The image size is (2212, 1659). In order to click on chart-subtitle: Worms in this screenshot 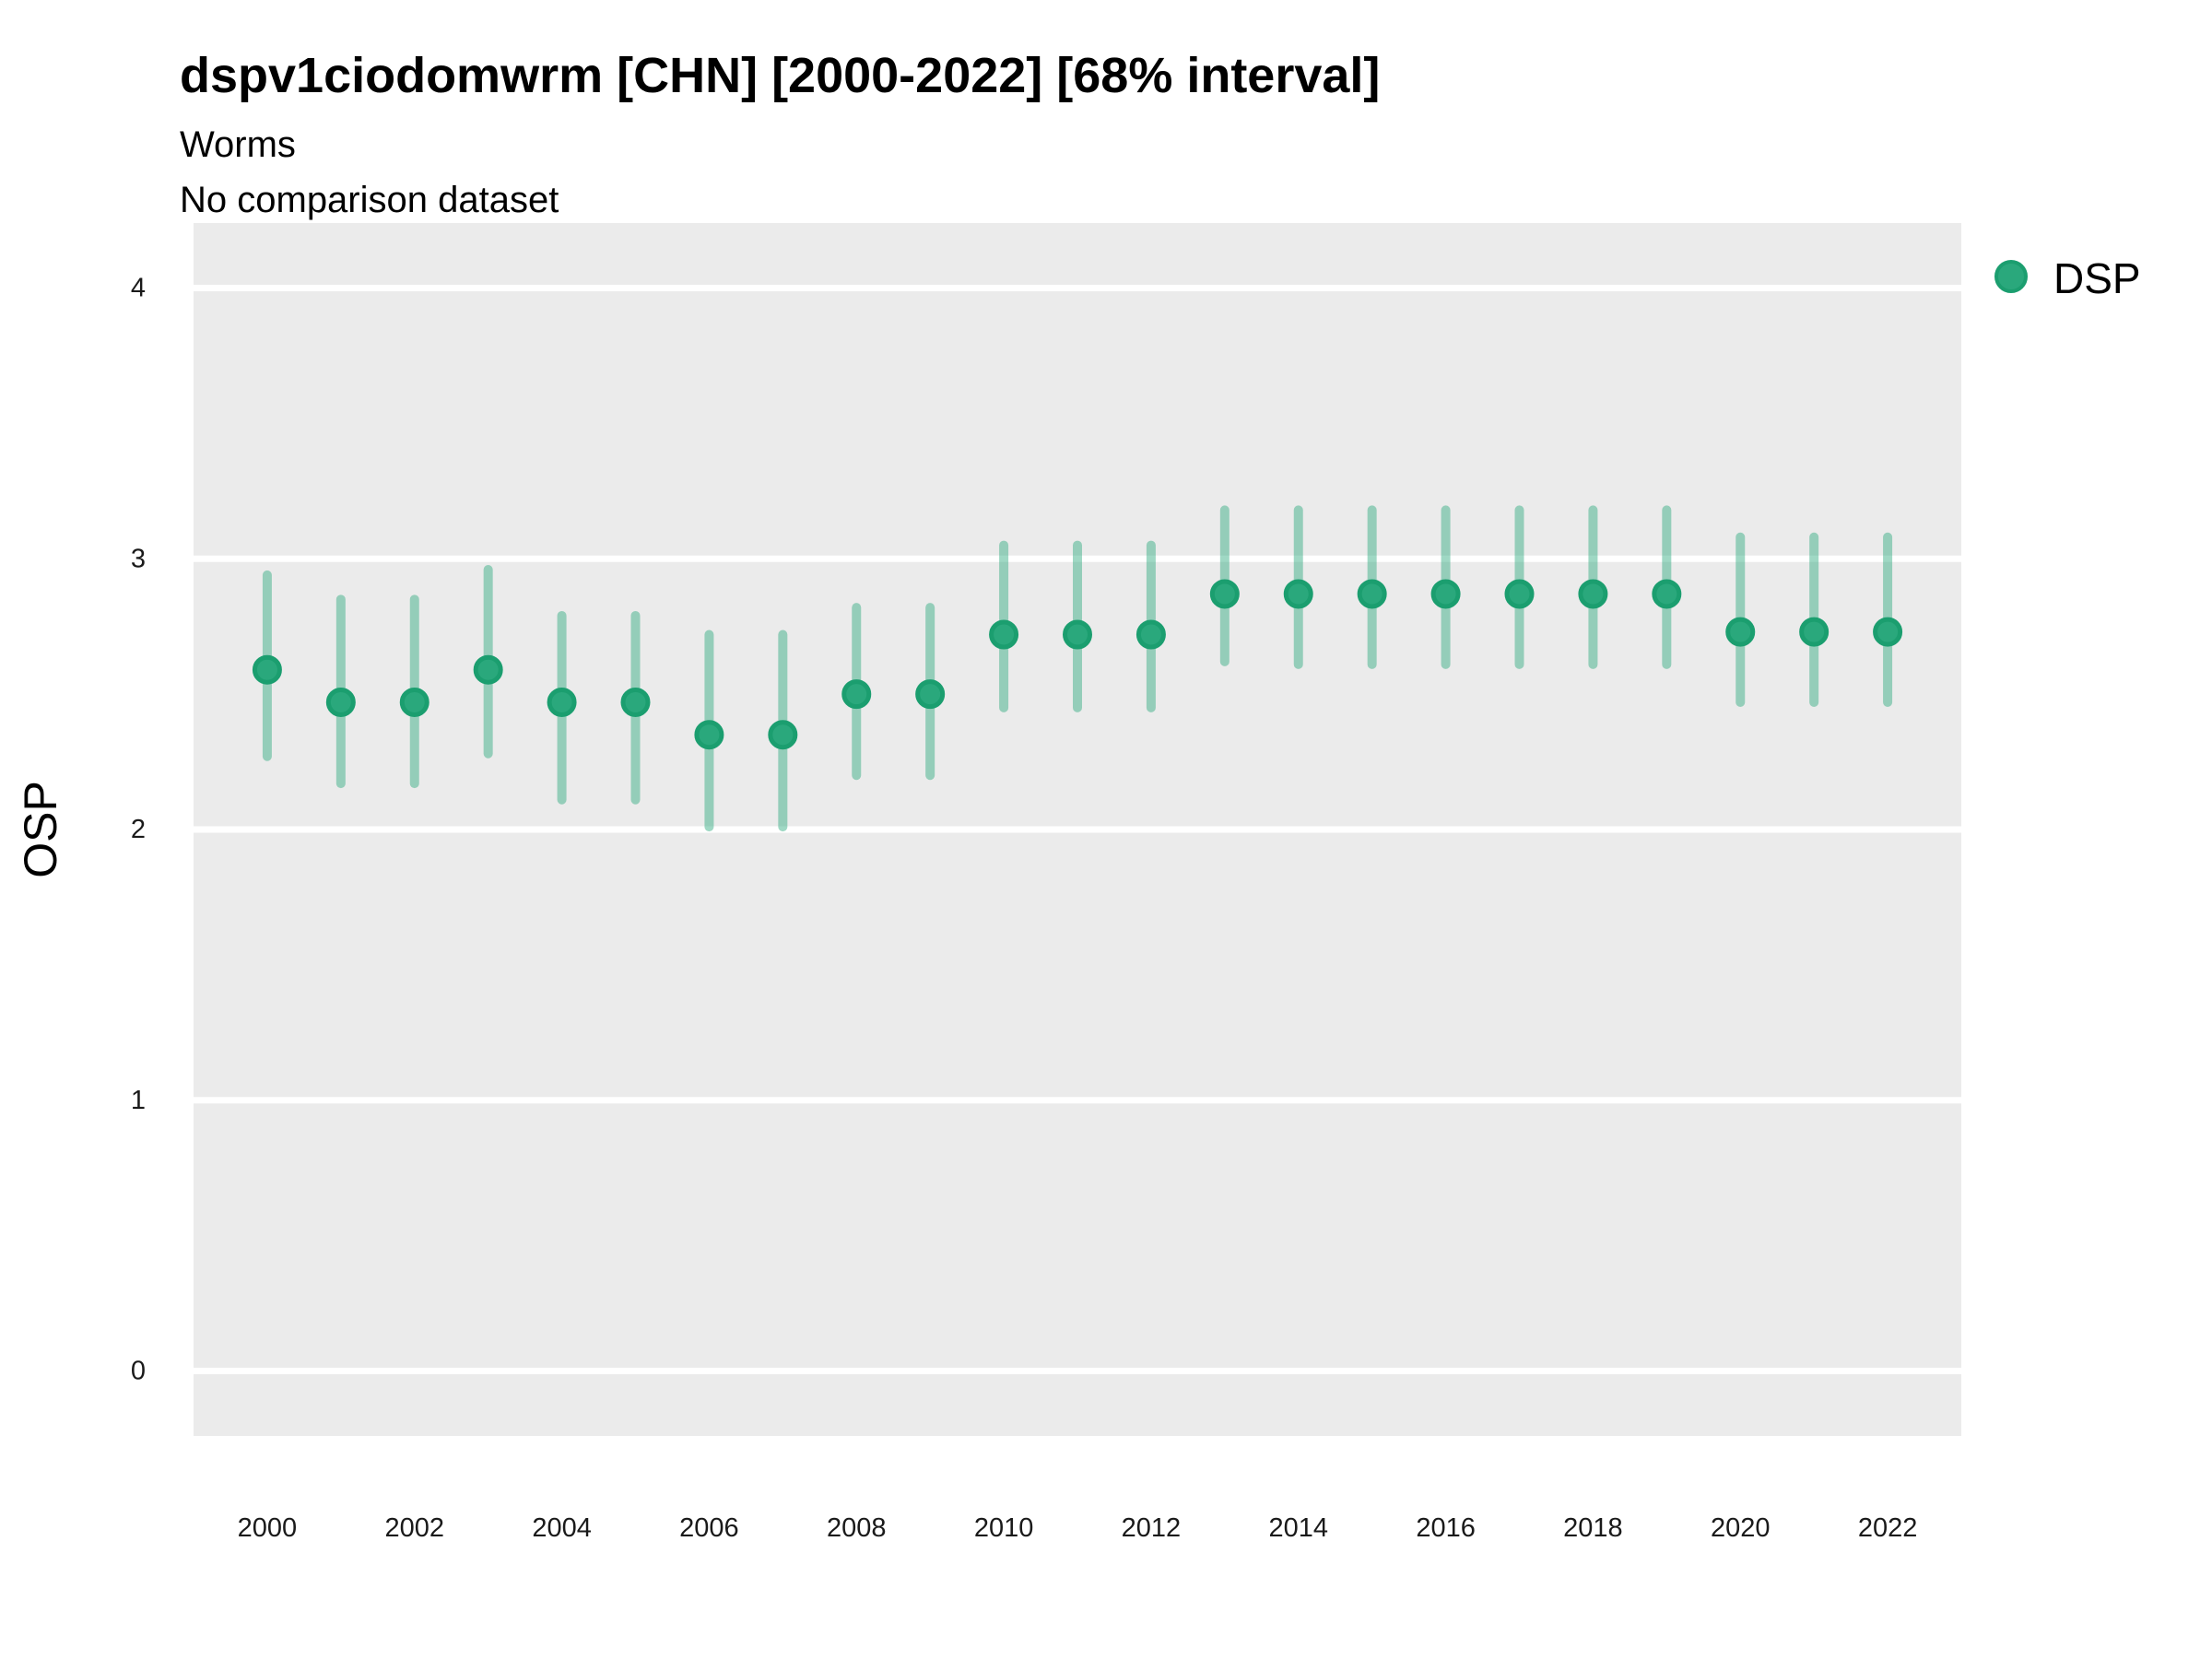, I will do `click(238, 144)`.